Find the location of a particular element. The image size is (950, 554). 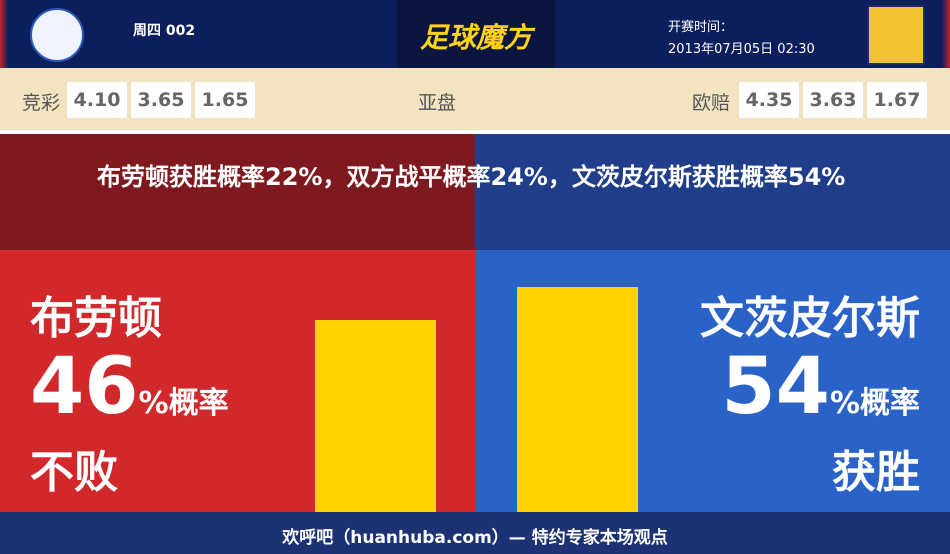

footer is located at coordinates (475, 533).